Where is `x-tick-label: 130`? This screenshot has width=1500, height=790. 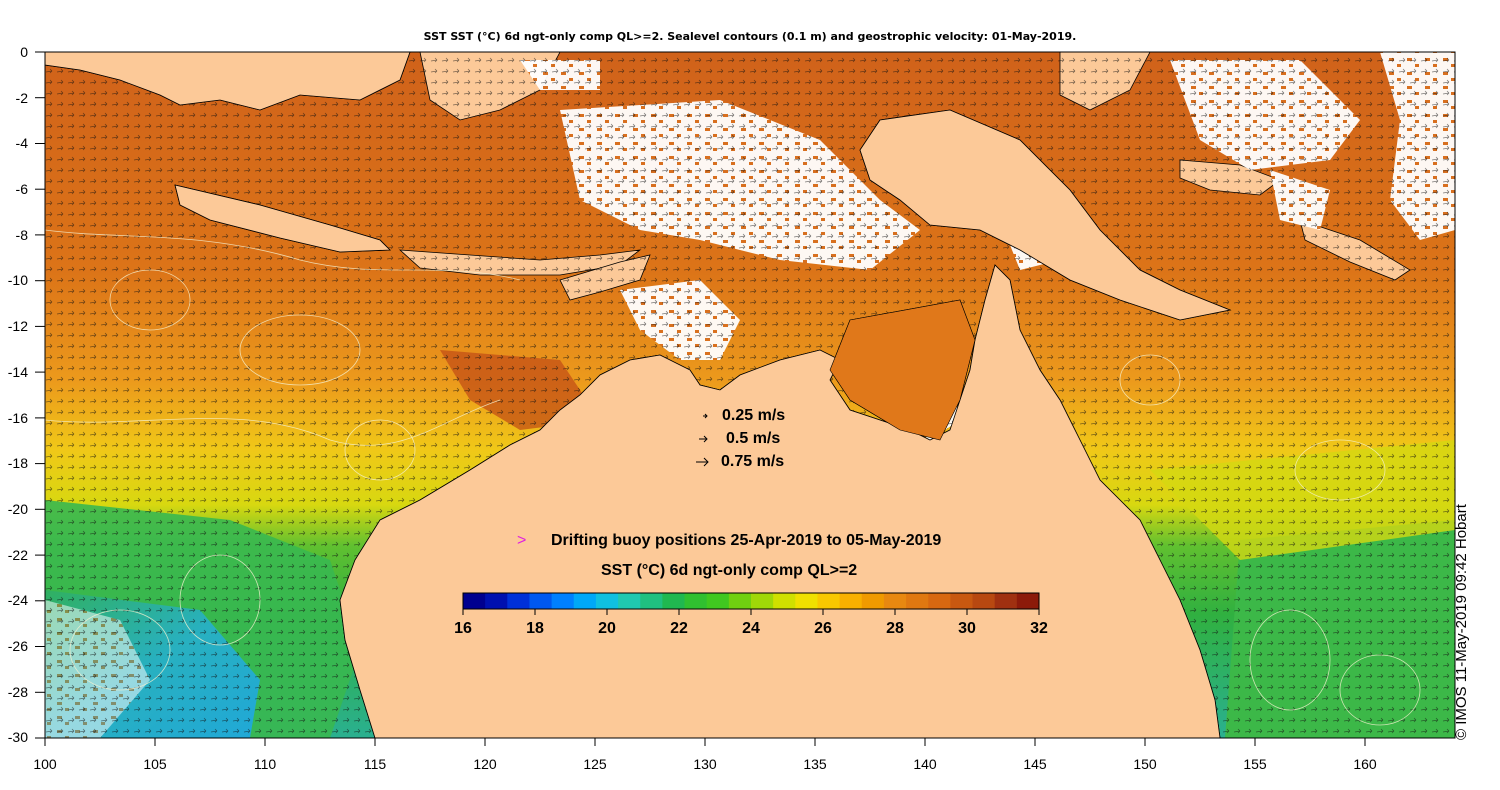
x-tick-label: 130 is located at coordinates (705, 764).